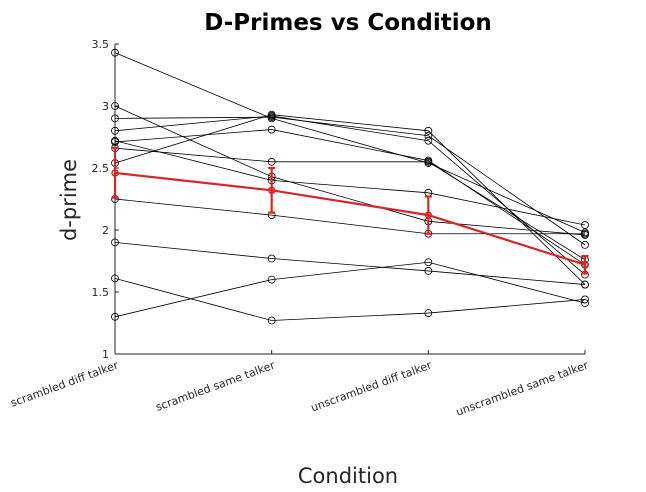 This screenshot has height=492, width=646. Describe the element at coordinates (69, 200) in the screenshot. I see `y-axis-label: d-prime` at that location.